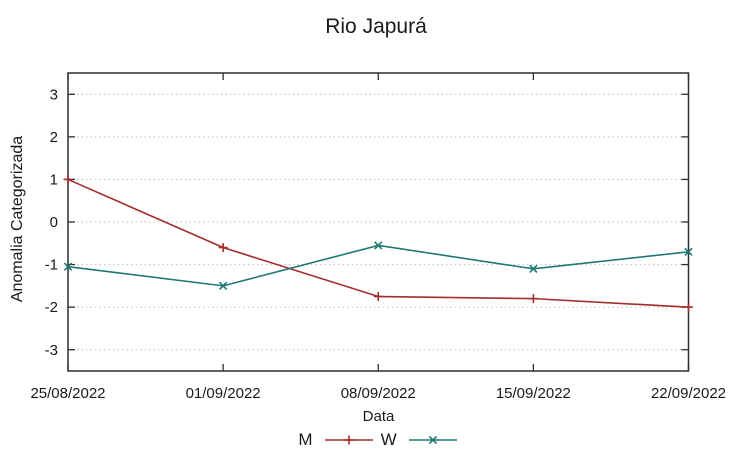 The width and height of the screenshot is (752, 458). What do you see at coordinates (54, 180) in the screenshot?
I see `y-tick-label: 1` at bounding box center [54, 180].